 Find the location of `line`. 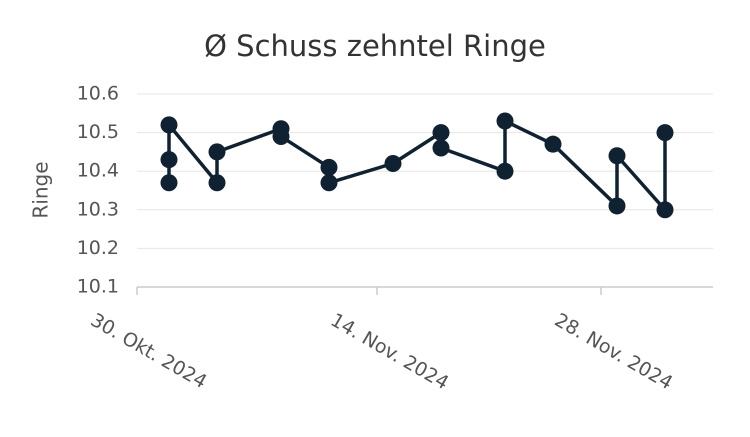

line is located at coordinates (417, 165).